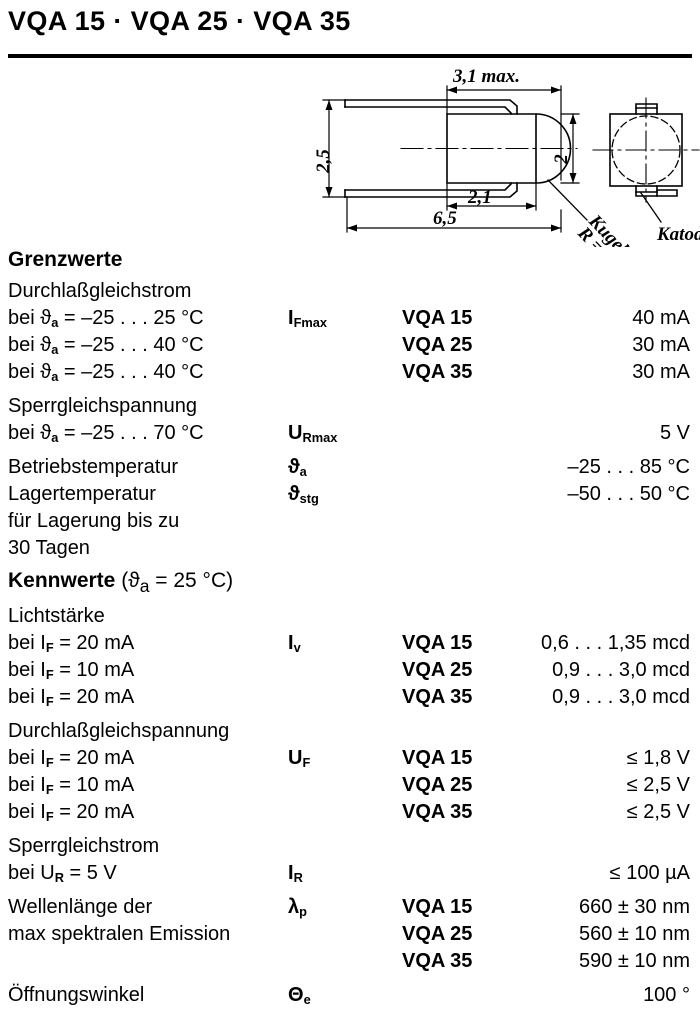 The height and width of the screenshot is (1016, 700). I want to click on spec-block-title: Sperrgleichstrom, so click(350, 846).